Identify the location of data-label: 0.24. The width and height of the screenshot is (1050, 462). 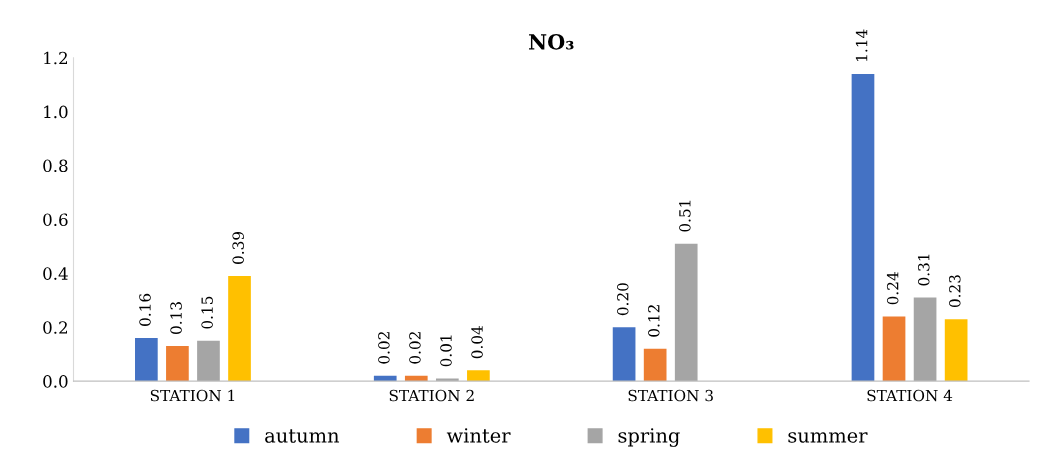
(892, 288).